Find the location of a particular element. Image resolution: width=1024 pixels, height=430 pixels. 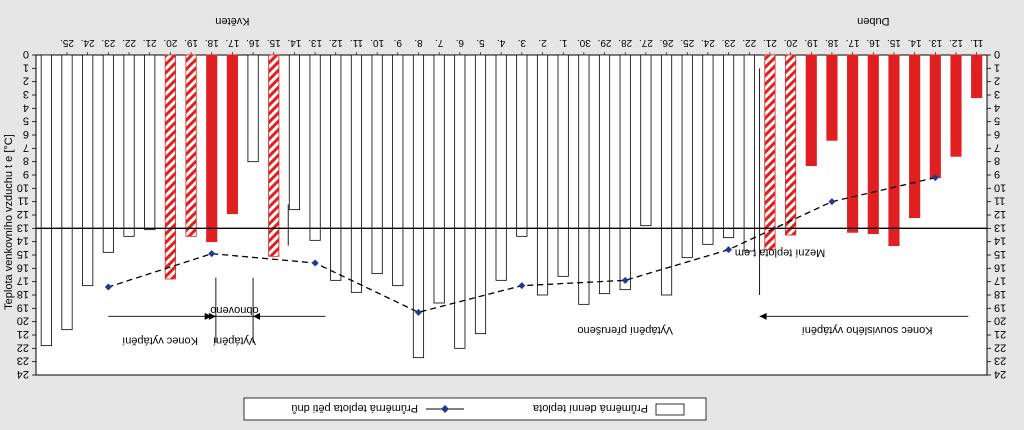

y-tick-label-right: 2 is located at coordinates (26, 81).